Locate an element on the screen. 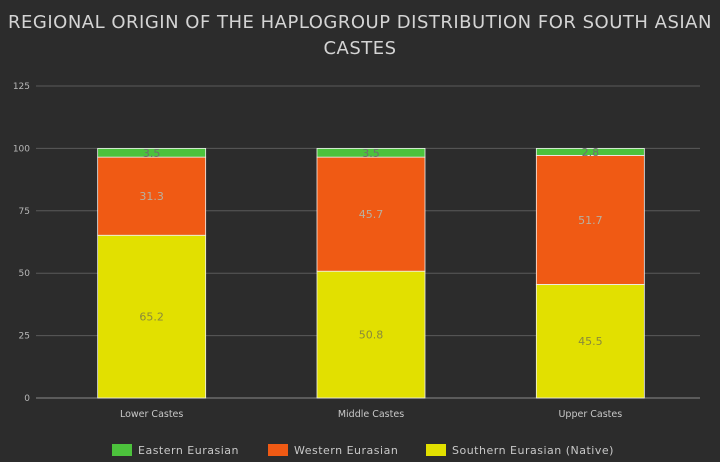 This screenshot has width=720, height=462. bar-value-label: 2.8 is located at coordinates (591, 152).